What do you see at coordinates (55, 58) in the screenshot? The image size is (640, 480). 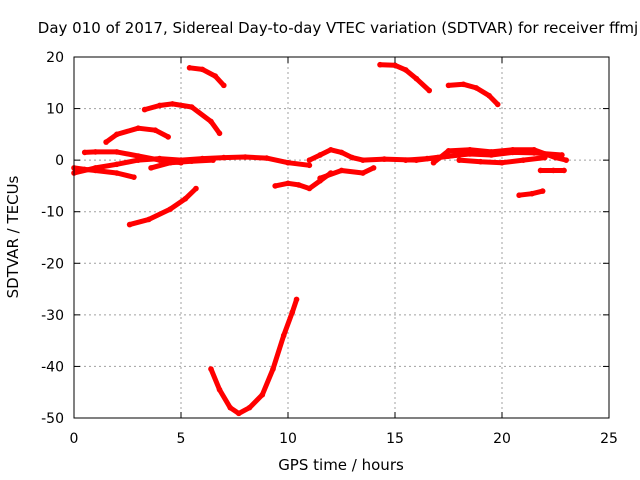 I see `y-tick-label: 20` at bounding box center [55, 58].